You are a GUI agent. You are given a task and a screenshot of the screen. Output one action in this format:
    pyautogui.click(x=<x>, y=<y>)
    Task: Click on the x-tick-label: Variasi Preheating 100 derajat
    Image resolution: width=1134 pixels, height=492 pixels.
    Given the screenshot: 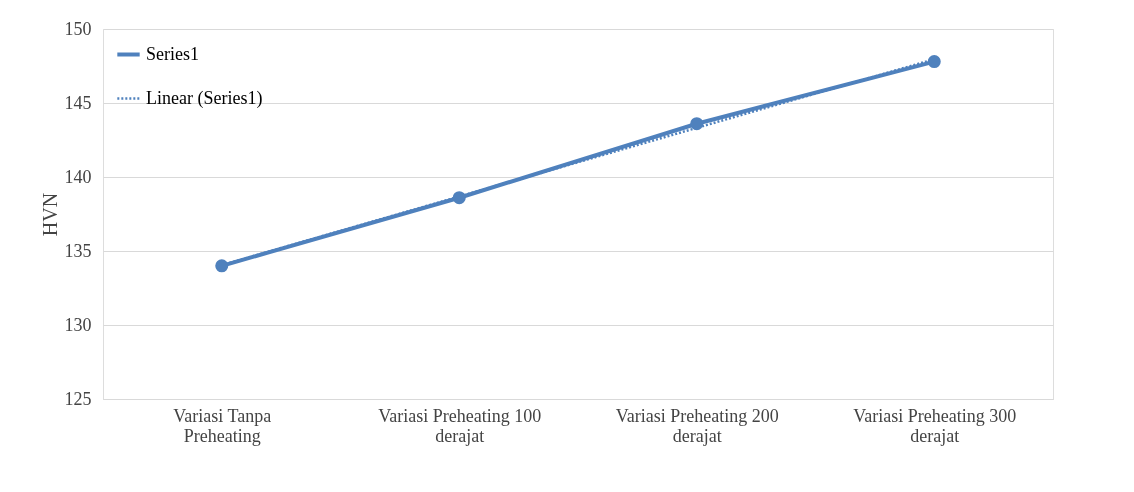 What is the action you would take?
    pyautogui.click(x=460, y=425)
    